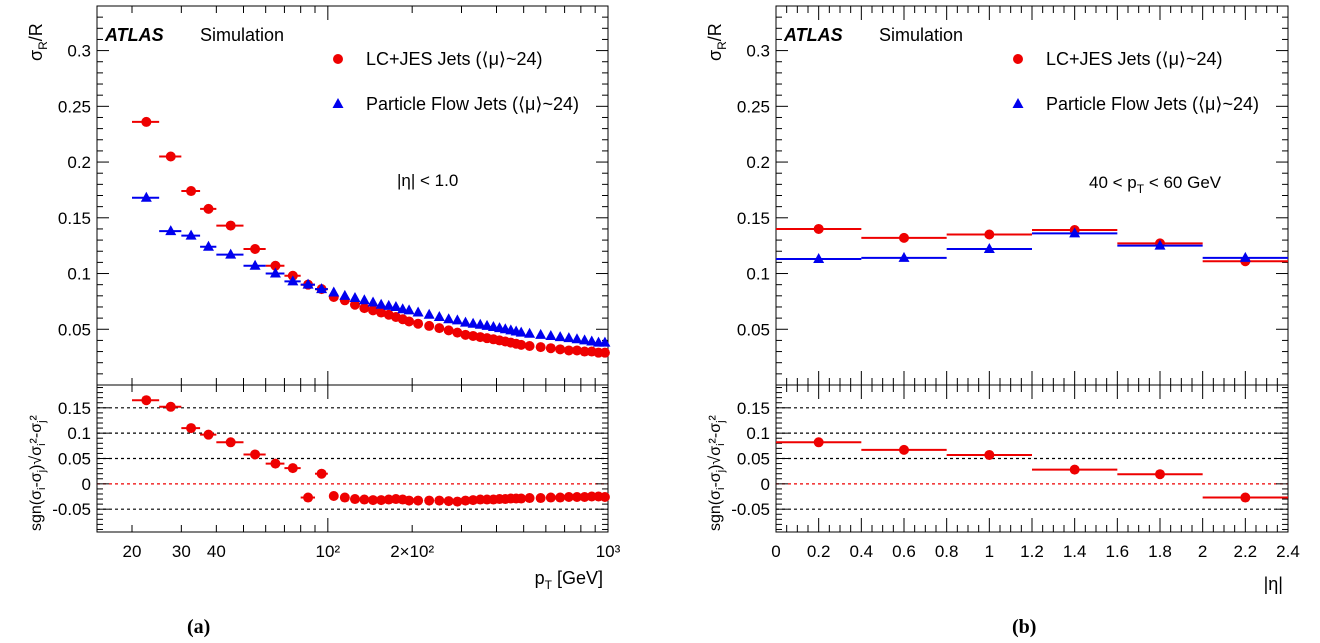 This screenshot has width=1320, height=643. I want to click on y-tick-label: 0.2, so click(79, 162).